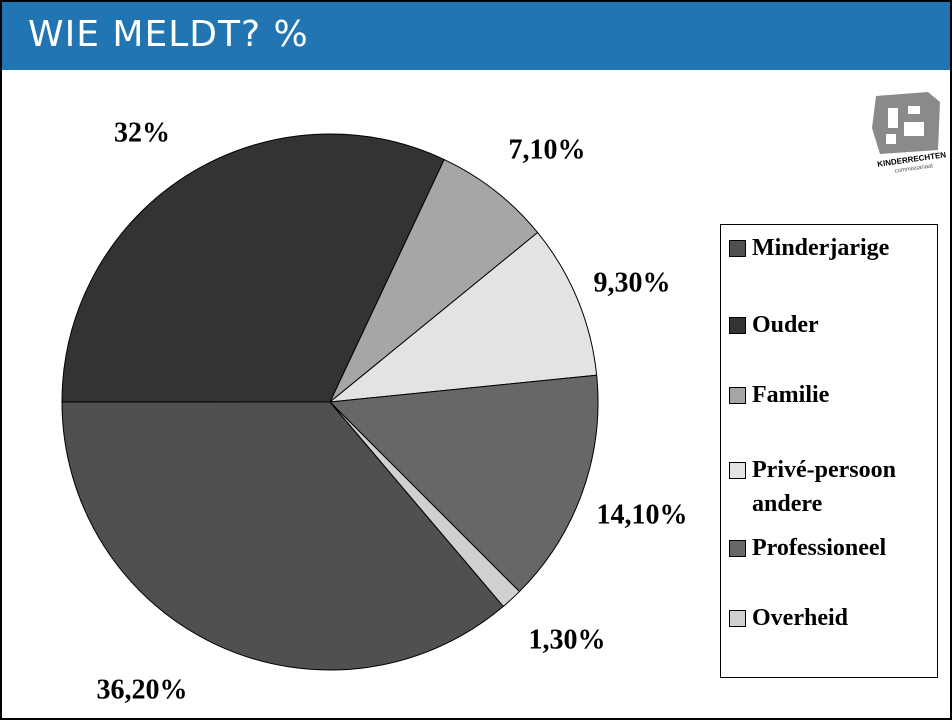  Describe the element at coordinates (800, 618) in the screenshot. I see `legend-label: Overheid` at that location.